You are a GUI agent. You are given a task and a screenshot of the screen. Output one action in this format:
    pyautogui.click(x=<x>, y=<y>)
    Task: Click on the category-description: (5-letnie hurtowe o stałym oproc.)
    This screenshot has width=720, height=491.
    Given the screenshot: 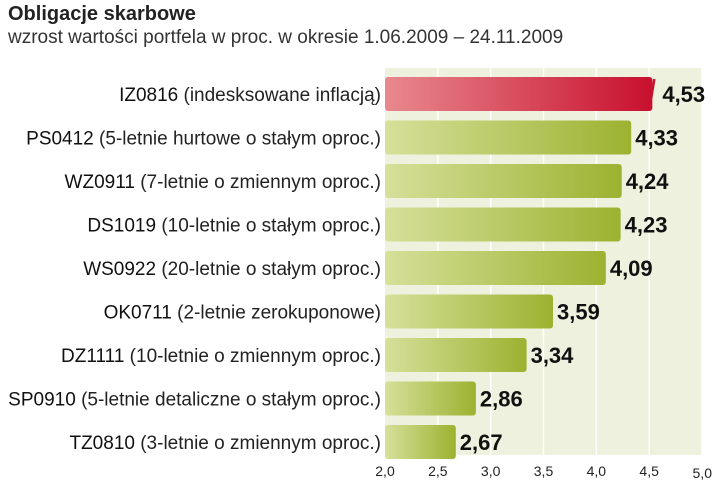 What is the action you would take?
    pyautogui.click(x=240, y=139)
    